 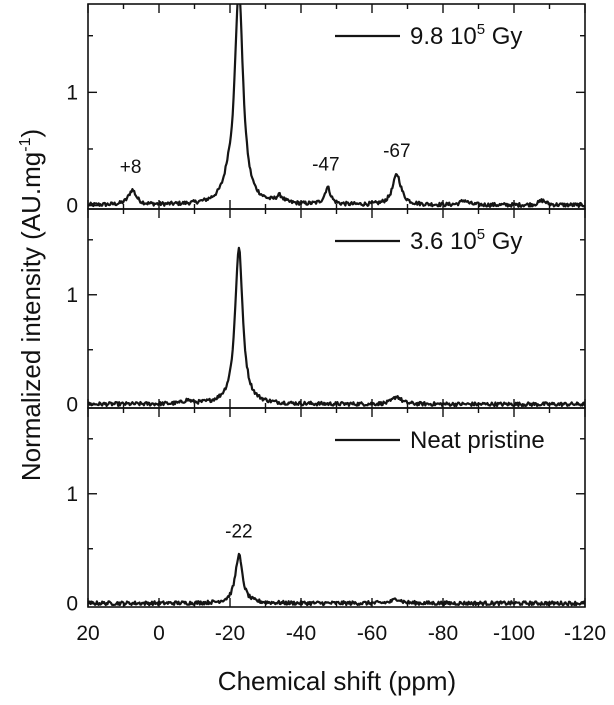 What do you see at coordinates (337, 681) in the screenshot?
I see `x-axis-title: Chemical shift (ppm)` at bounding box center [337, 681].